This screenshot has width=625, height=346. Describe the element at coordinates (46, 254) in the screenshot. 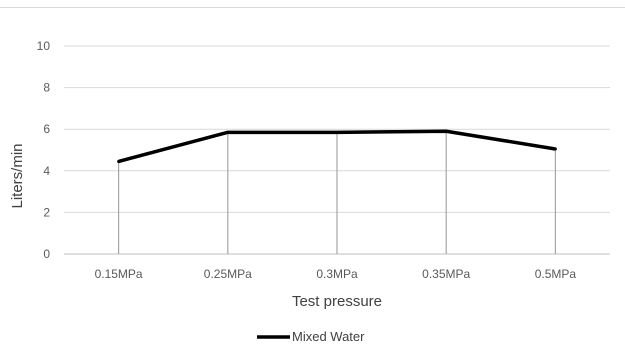

I see `y-tick-label: 0` at that location.